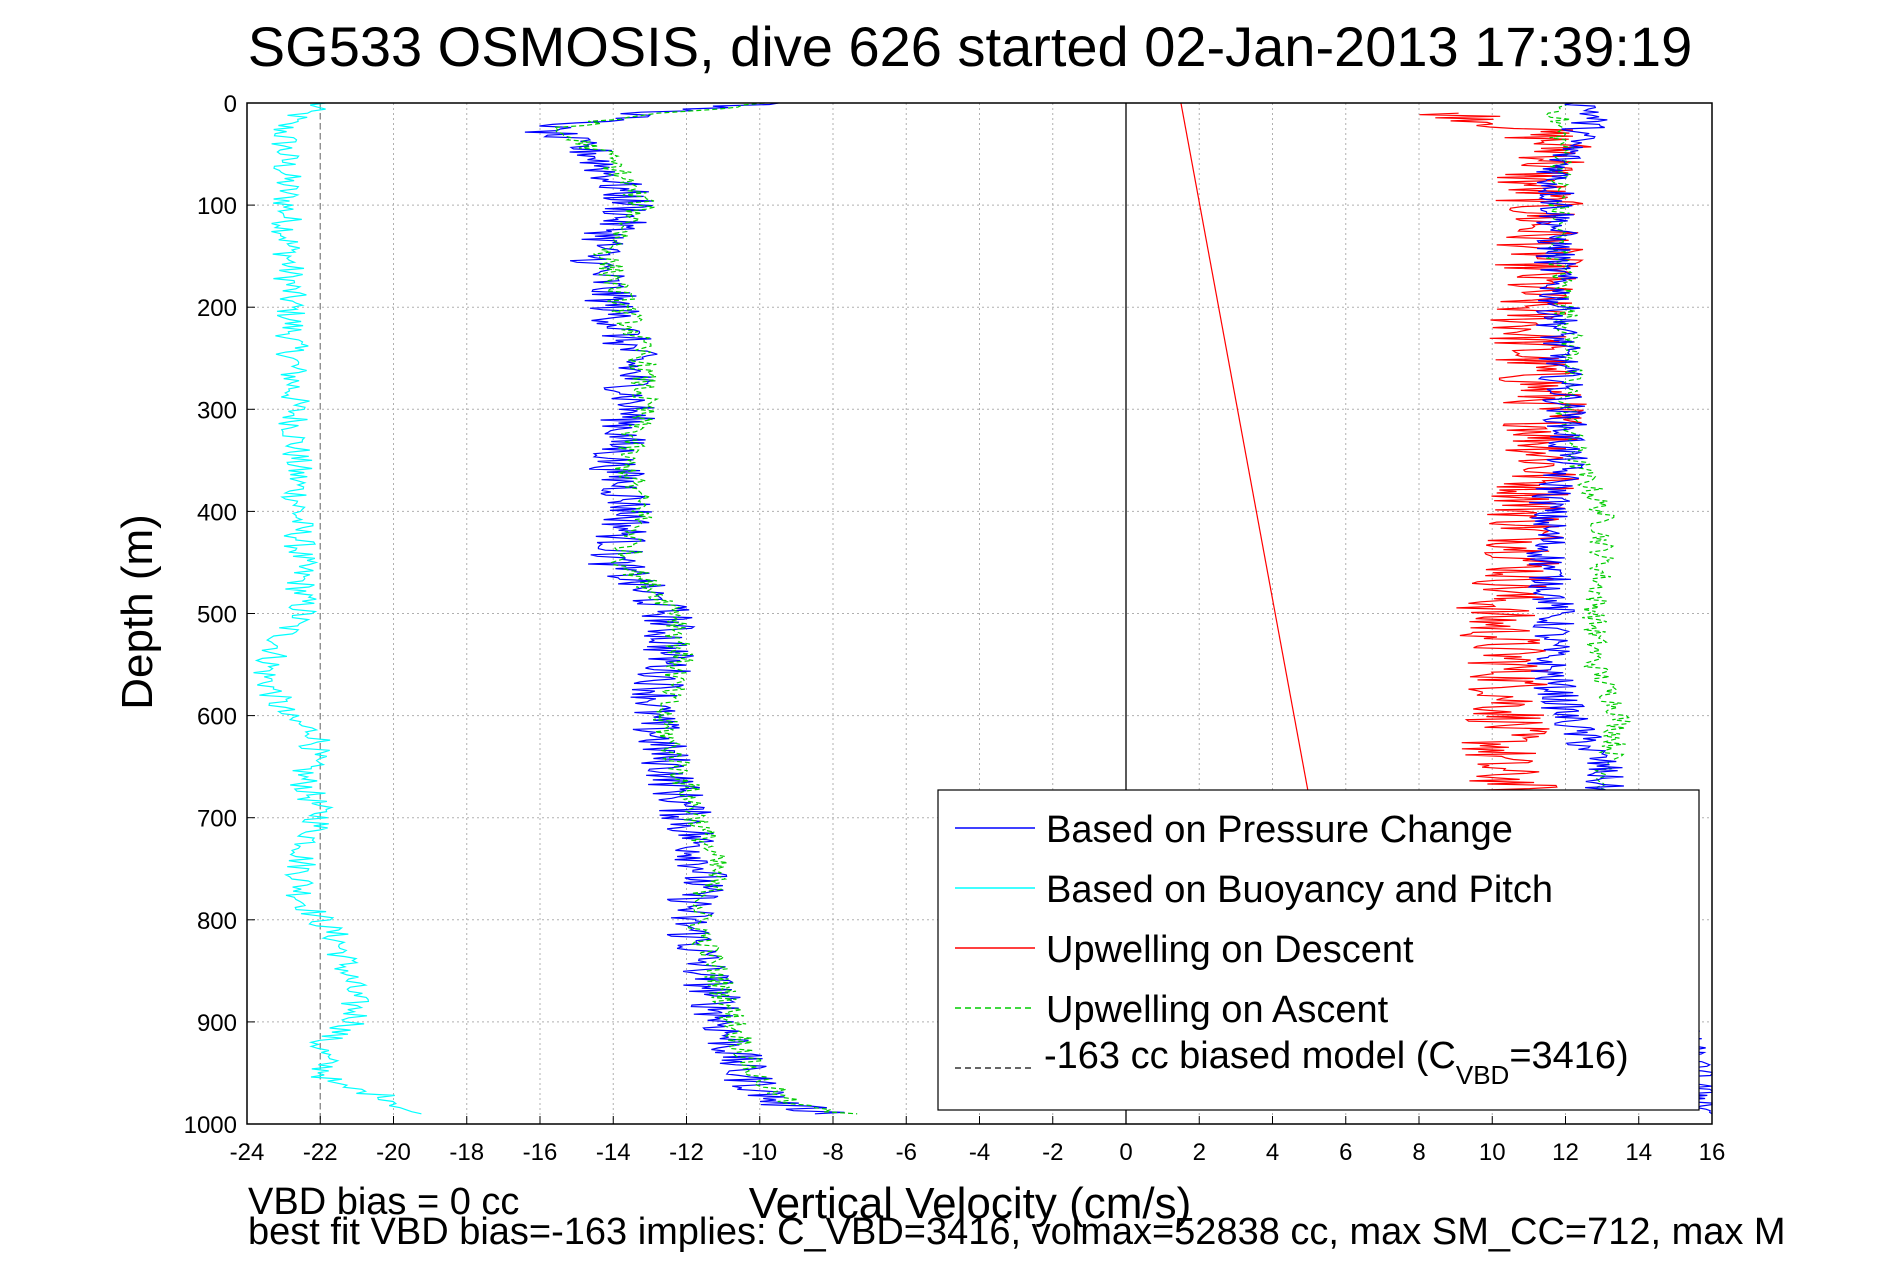 Image resolution: width=1891 pixels, height=1262 pixels. Describe the element at coordinates (217, 615) in the screenshot. I see `y-tick-label: 500` at that location.